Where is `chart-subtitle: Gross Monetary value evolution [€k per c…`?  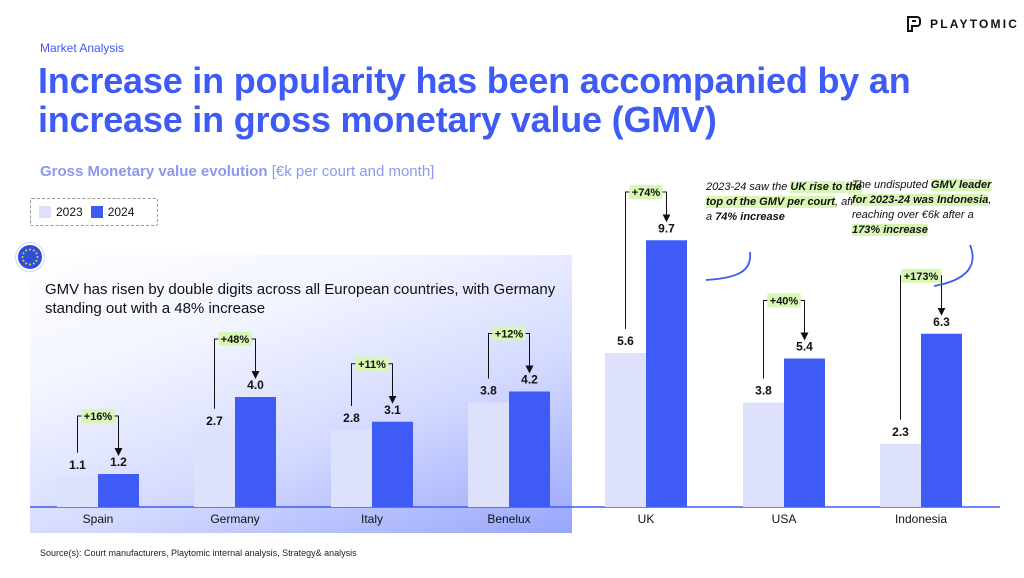
chart-subtitle: Gross Monetary value evolution [€k per c… is located at coordinates (237, 171).